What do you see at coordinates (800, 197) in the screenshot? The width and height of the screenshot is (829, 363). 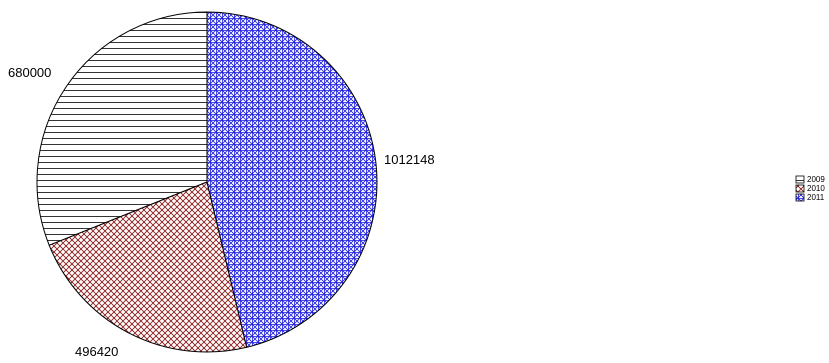 I see `legend-swatch-2011` at bounding box center [800, 197].